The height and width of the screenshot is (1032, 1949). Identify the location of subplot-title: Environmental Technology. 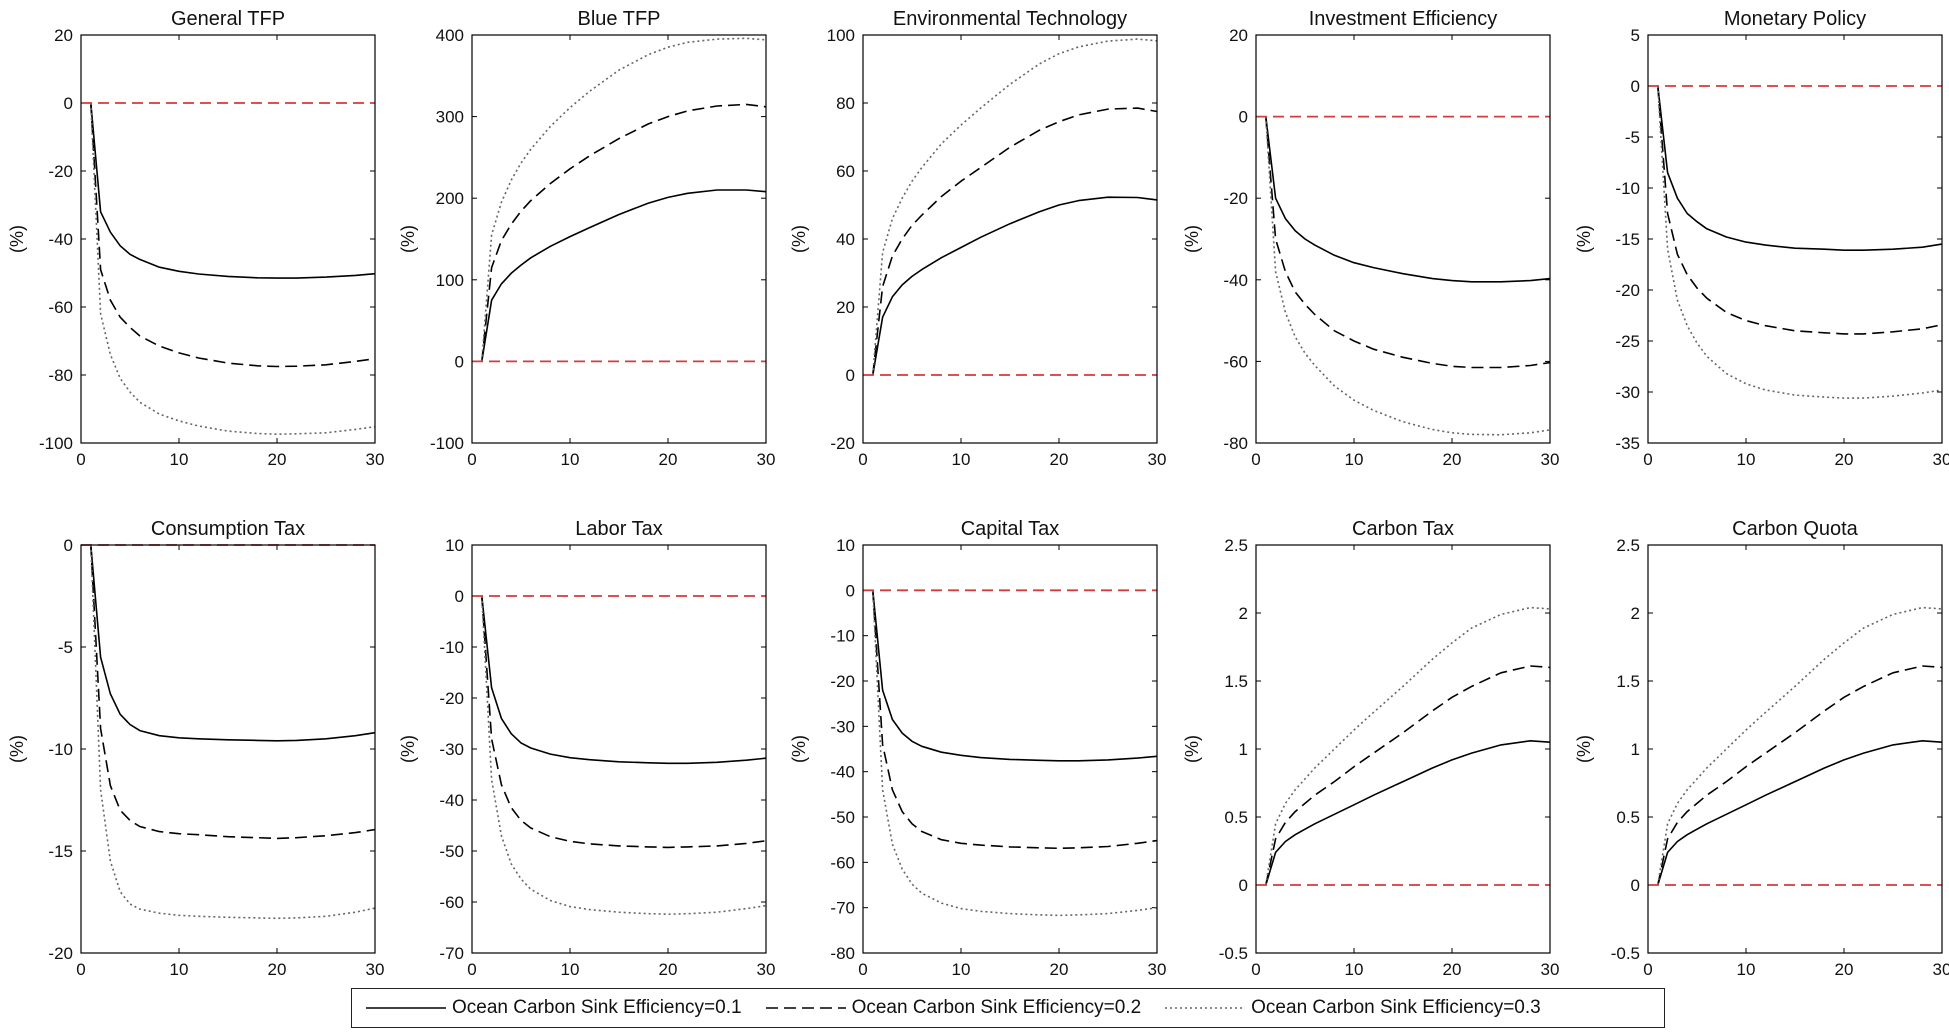
(1010, 19).